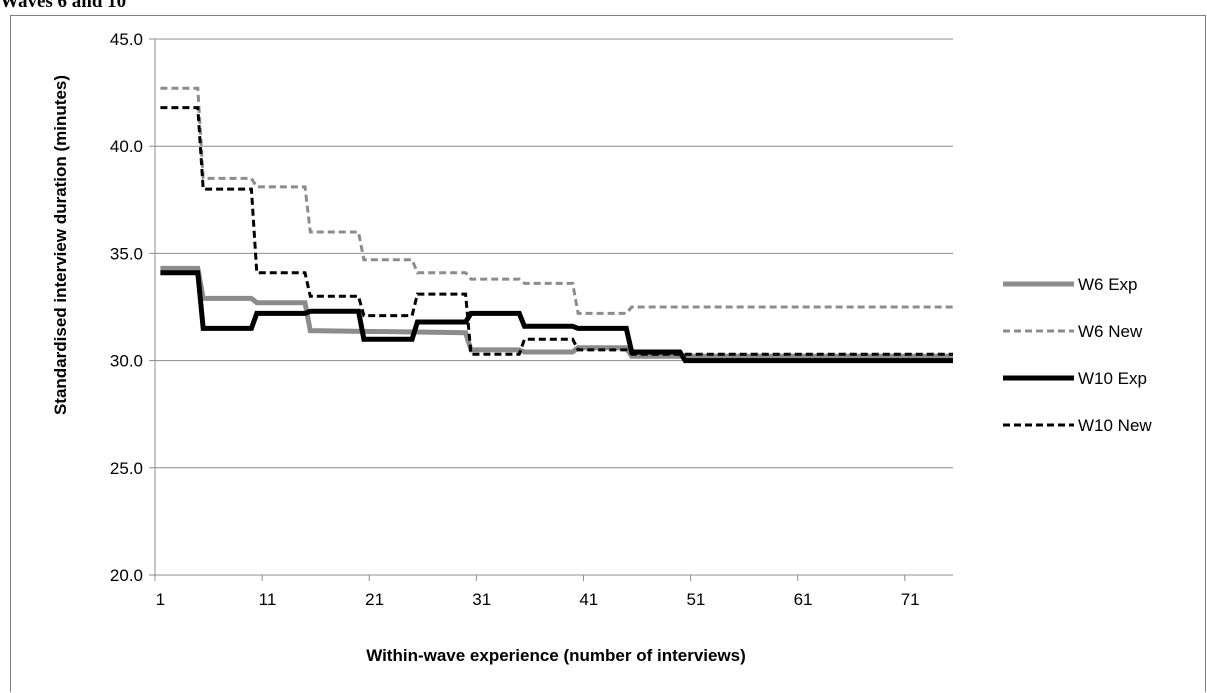  Describe the element at coordinates (910, 599) in the screenshot. I see `x-tick-label: 71` at that location.